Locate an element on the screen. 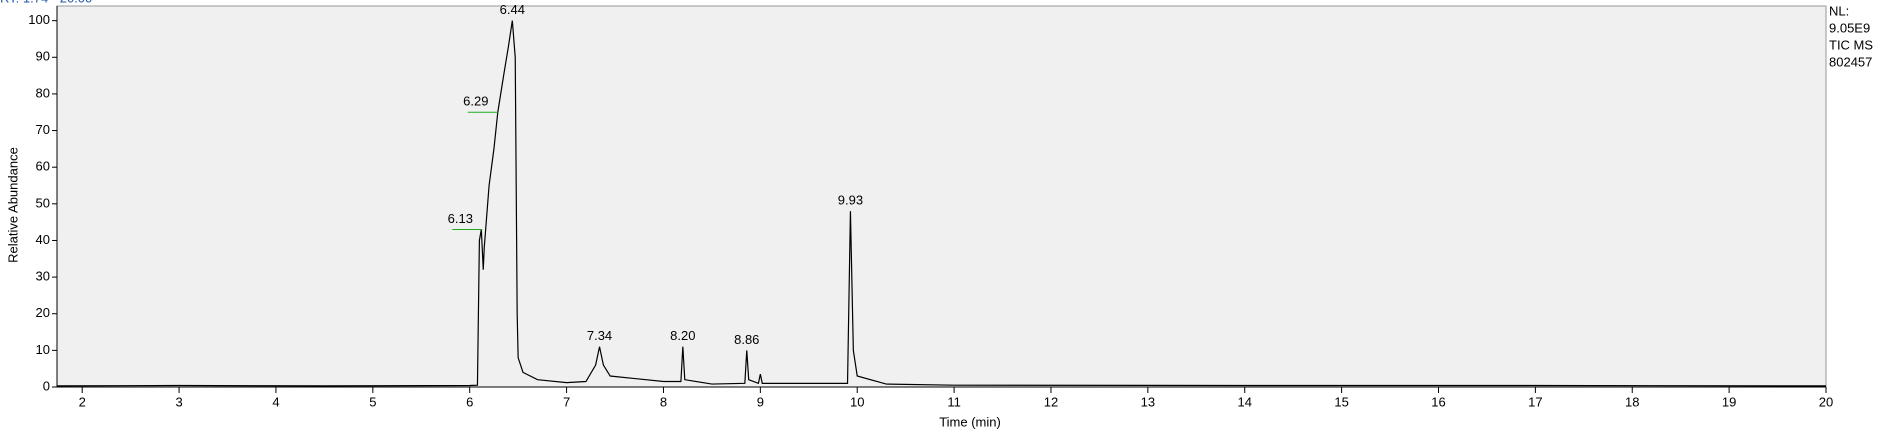  y-tick-label: 0 is located at coordinates (46, 385).